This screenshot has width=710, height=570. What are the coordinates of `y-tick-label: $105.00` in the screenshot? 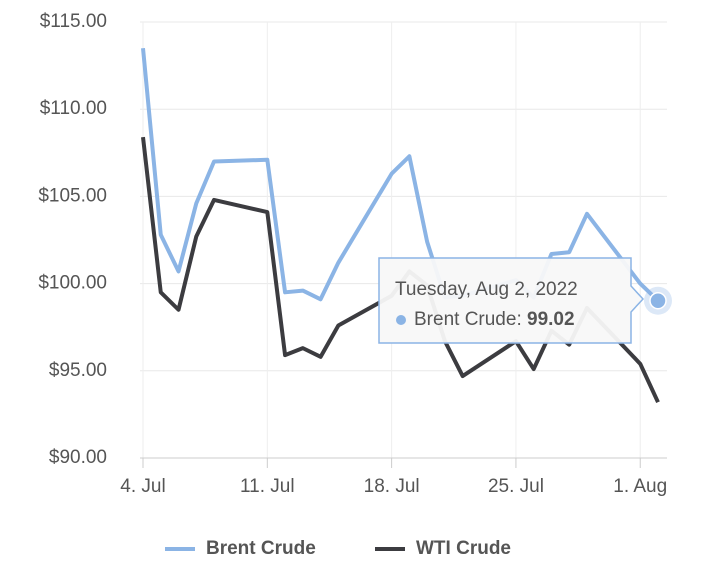 It's located at (72, 195).